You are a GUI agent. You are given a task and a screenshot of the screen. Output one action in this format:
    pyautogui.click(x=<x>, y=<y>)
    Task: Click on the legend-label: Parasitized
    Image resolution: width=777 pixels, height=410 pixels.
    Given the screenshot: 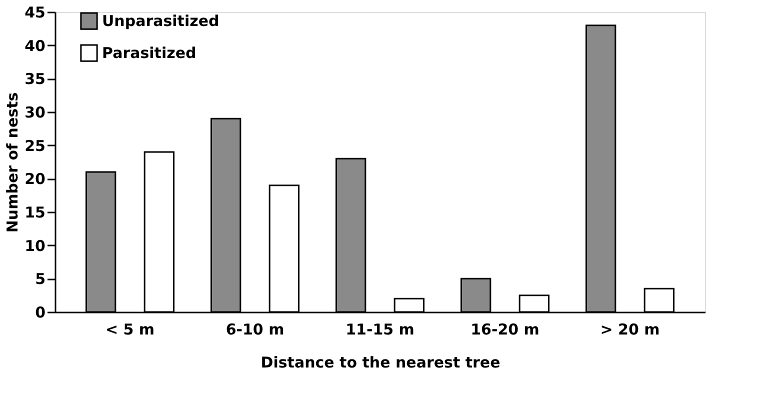 What is the action you would take?
    pyautogui.click(x=149, y=53)
    